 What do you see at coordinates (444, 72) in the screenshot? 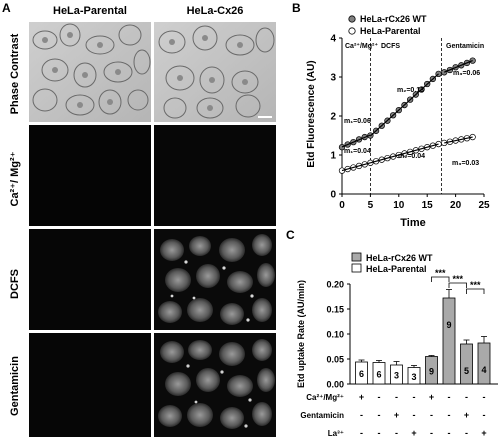
I see `data-point-wt` at bounding box center [444, 72].